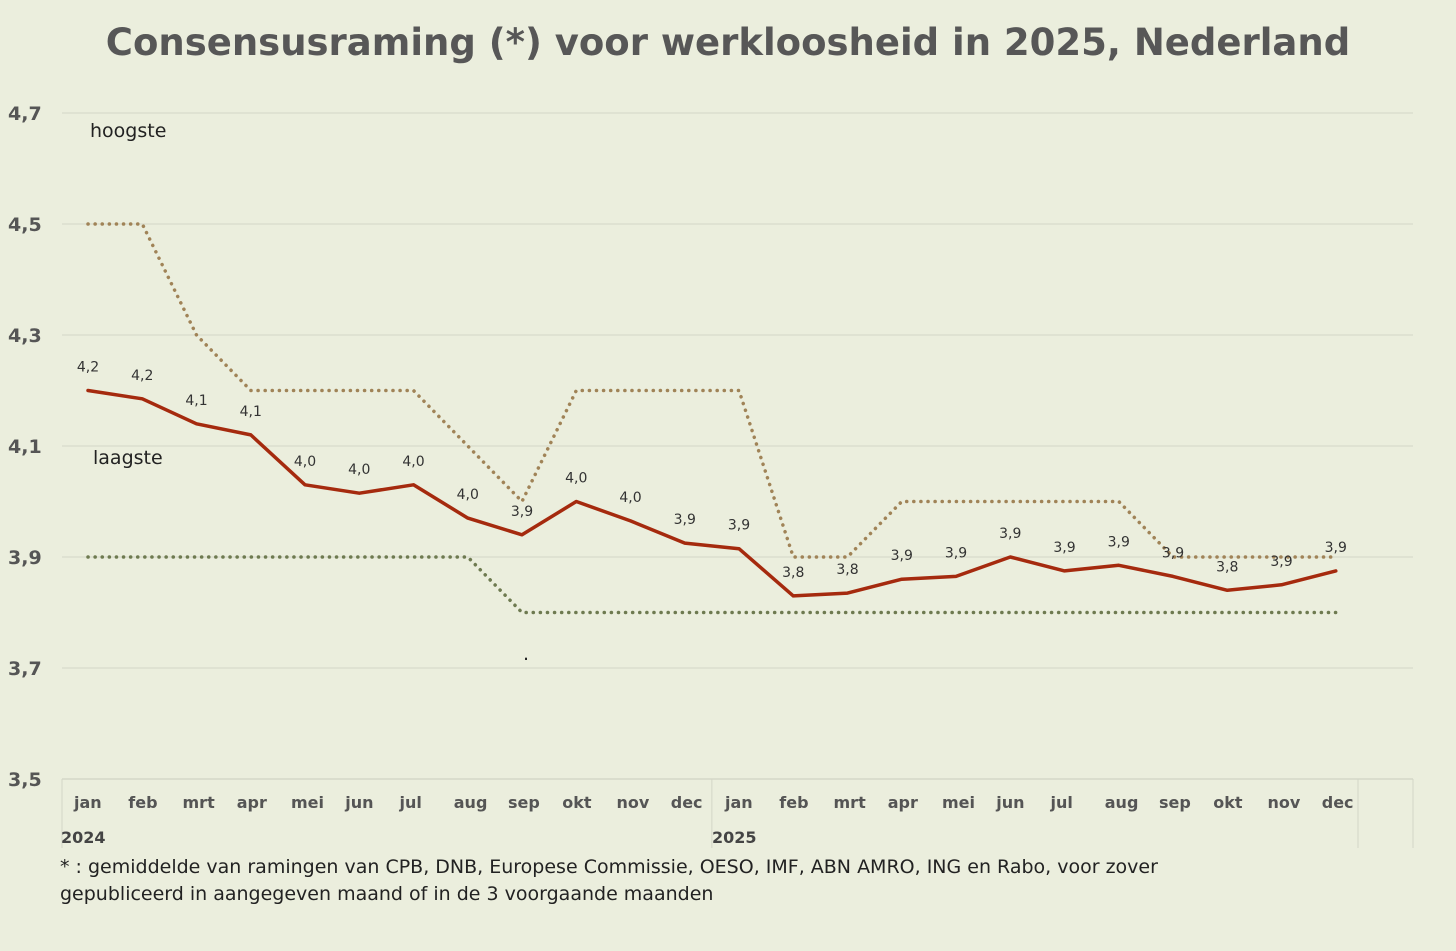  I want to click on year-label: 2024, so click(83, 837).